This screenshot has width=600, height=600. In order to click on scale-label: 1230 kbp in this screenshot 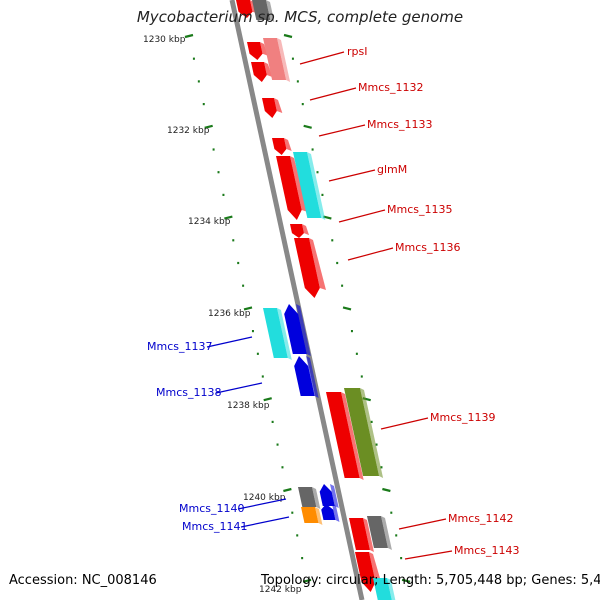, I will do `click(164, 40)`.